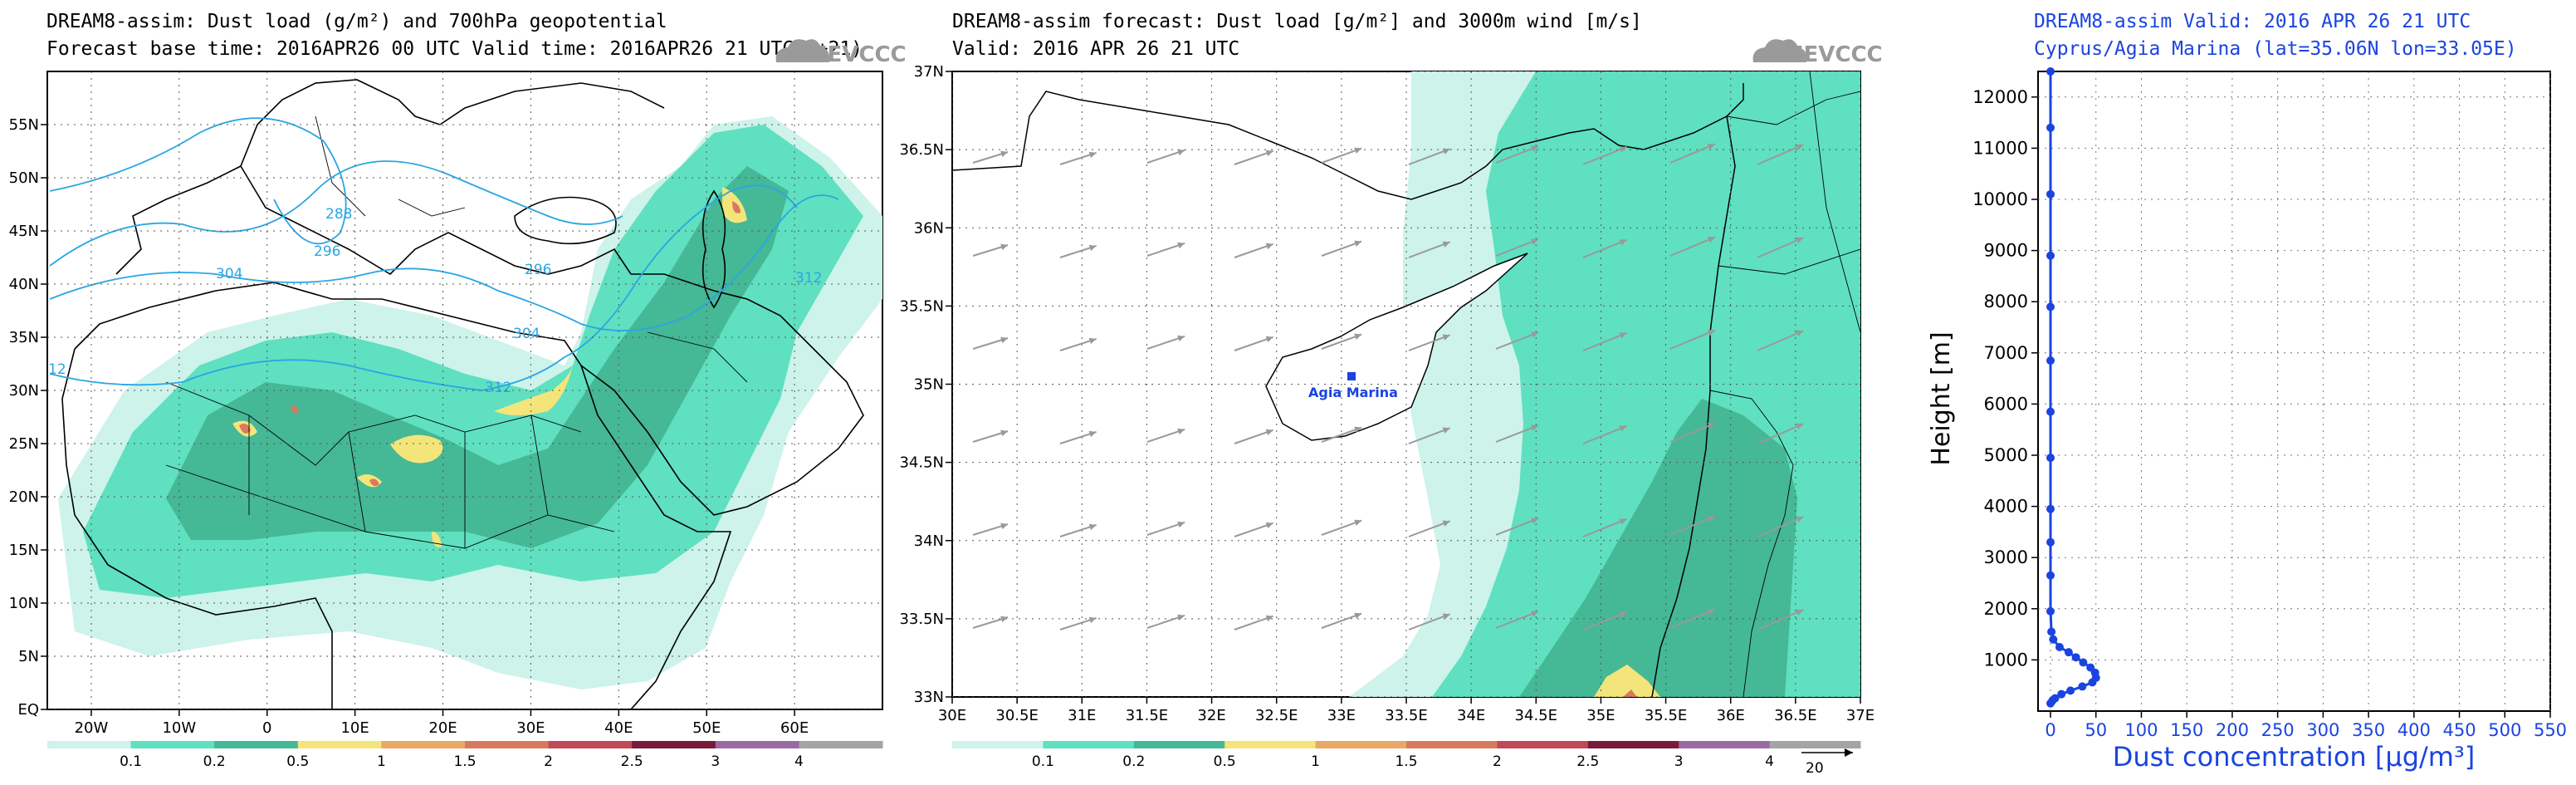 This screenshot has height=785, width=2576. Describe the element at coordinates (1348, 141) in the screenshot. I see `turkey-coastline` at that location.